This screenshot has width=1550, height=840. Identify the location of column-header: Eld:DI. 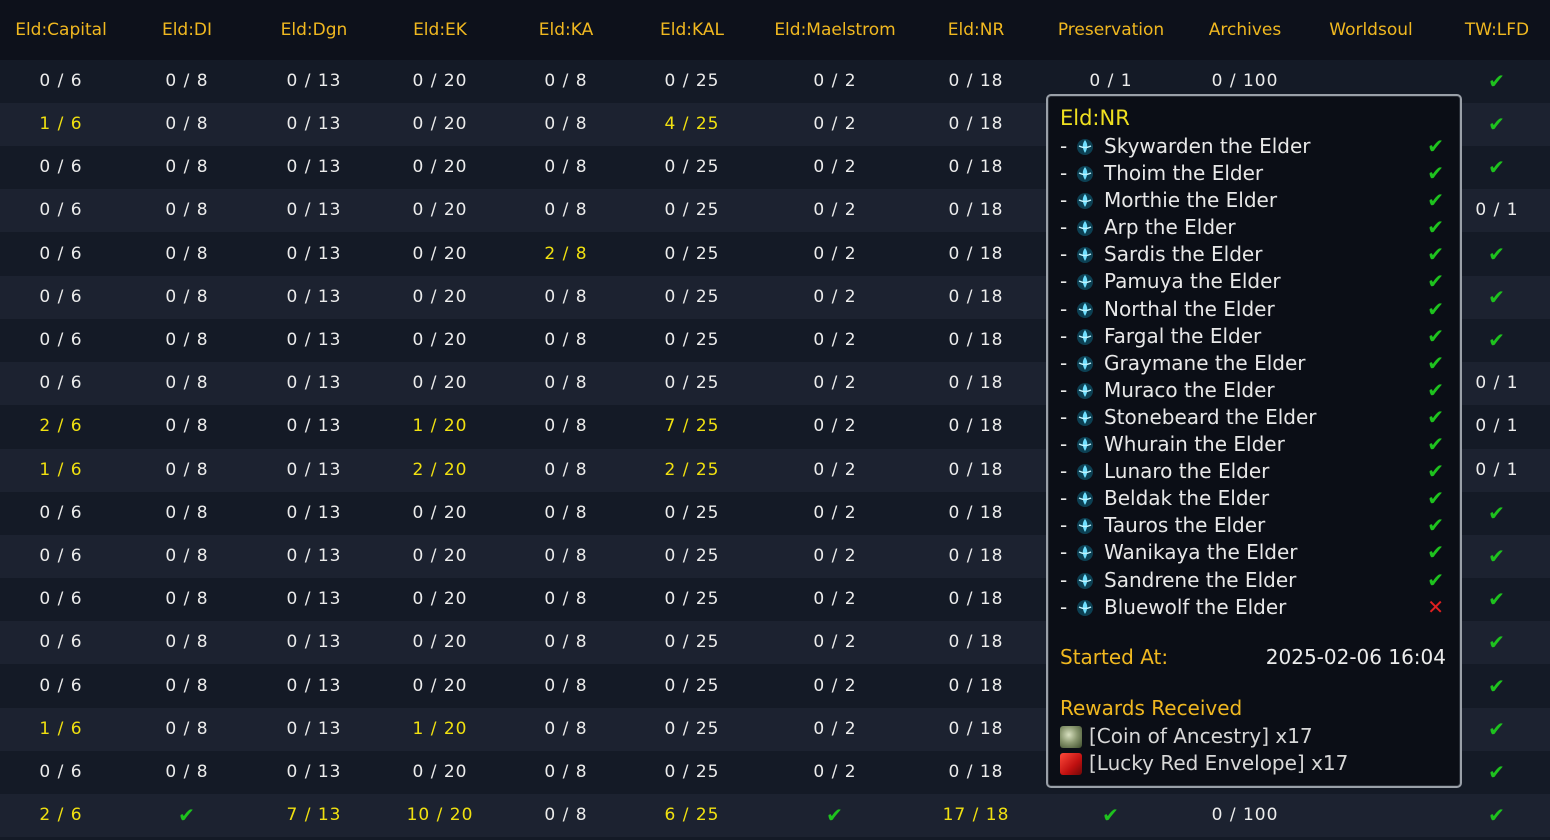
(187, 30).